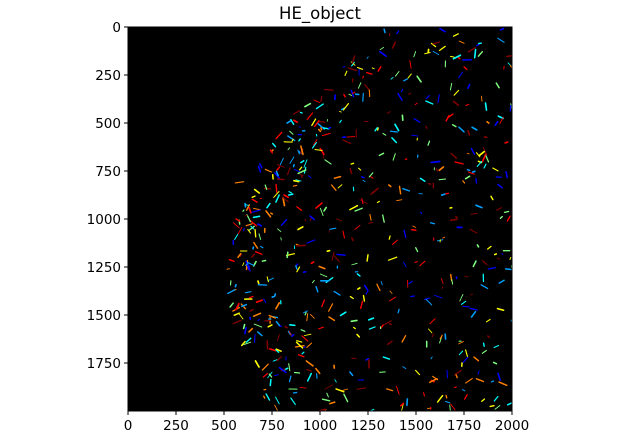  I want to click on x-tick-label: 1000, so click(320, 426).